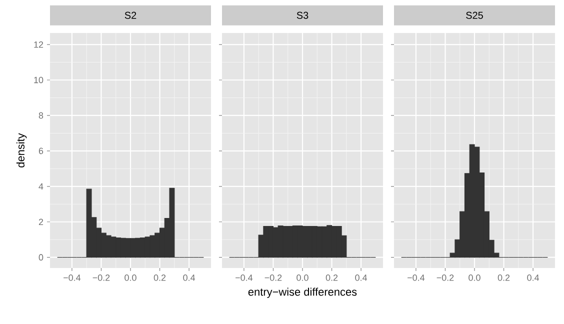 The width and height of the screenshot is (564, 324). Describe the element at coordinates (21, 150) in the screenshot. I see `y-axis-title: density` at that location.